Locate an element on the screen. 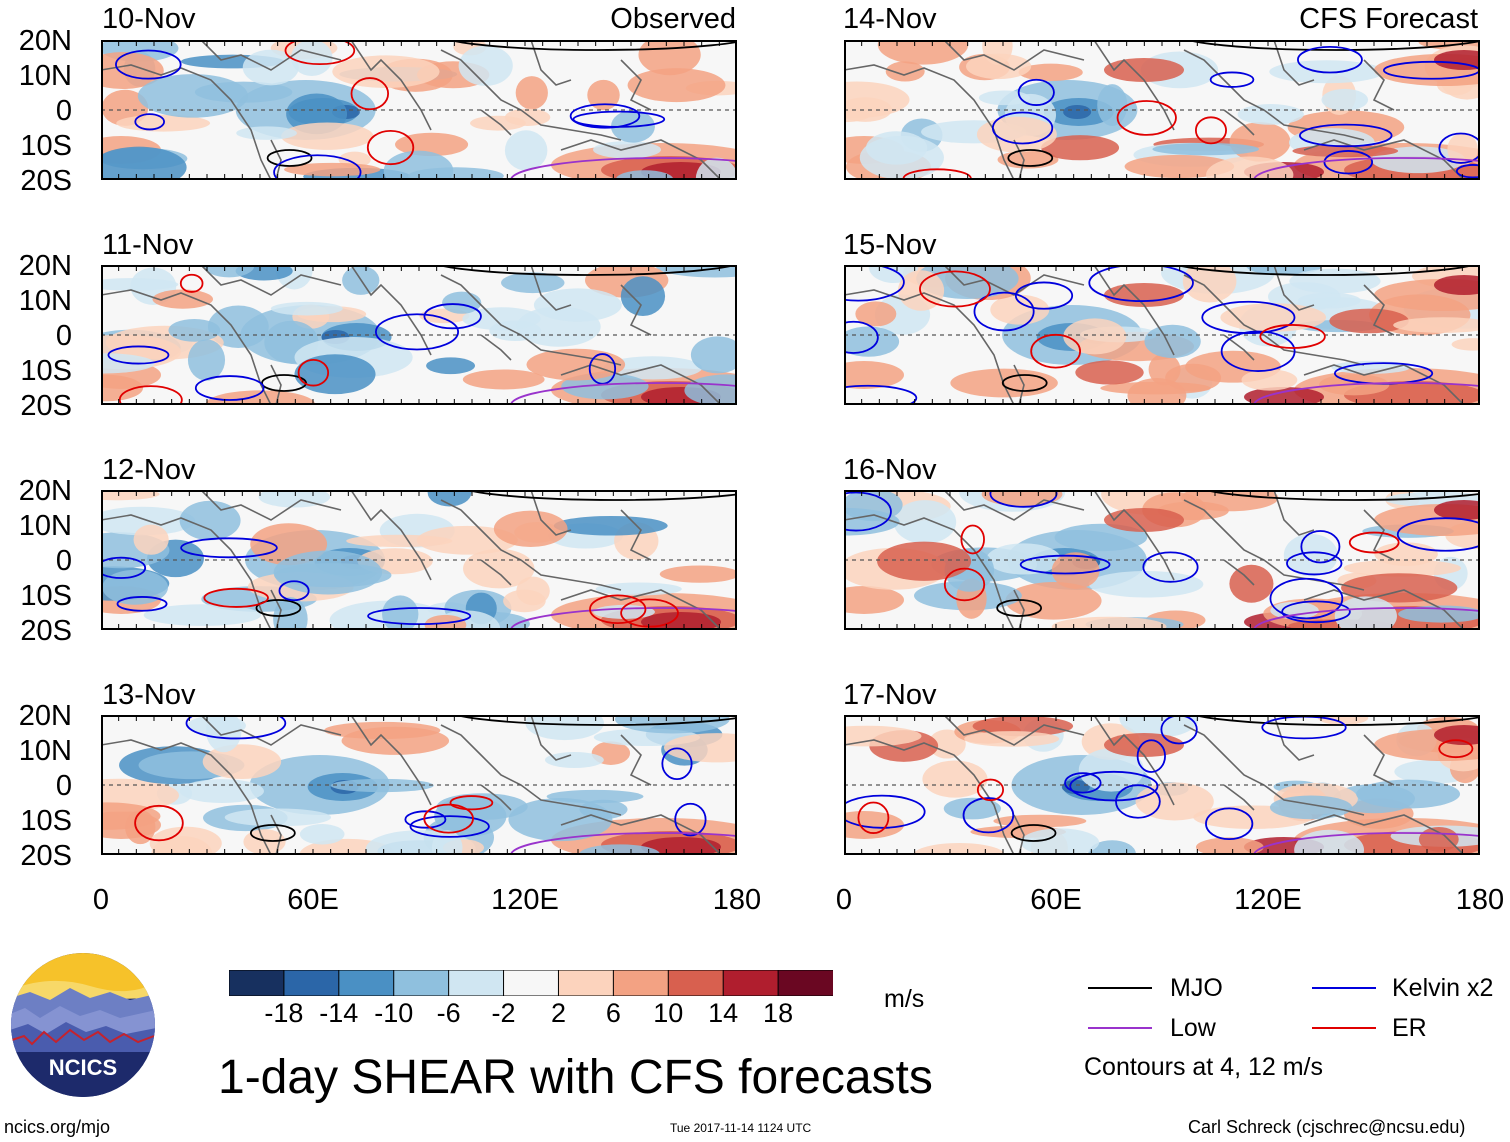  map-panel-12-nov is located at coordinates (419, 560).